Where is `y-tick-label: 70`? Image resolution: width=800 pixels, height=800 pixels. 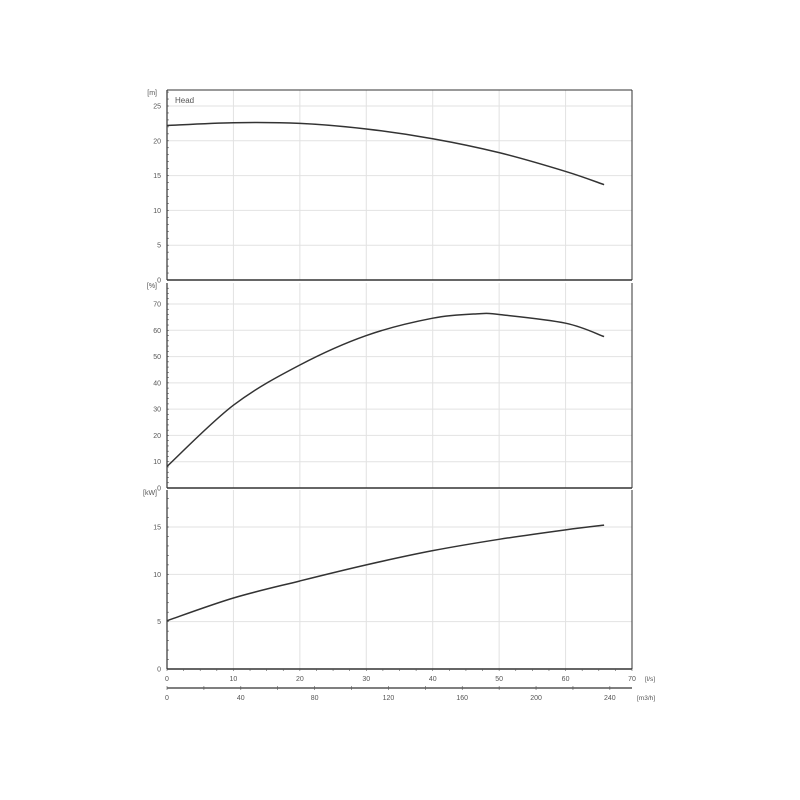
y-tick-label: 70 is located at coordinates (157, 305).